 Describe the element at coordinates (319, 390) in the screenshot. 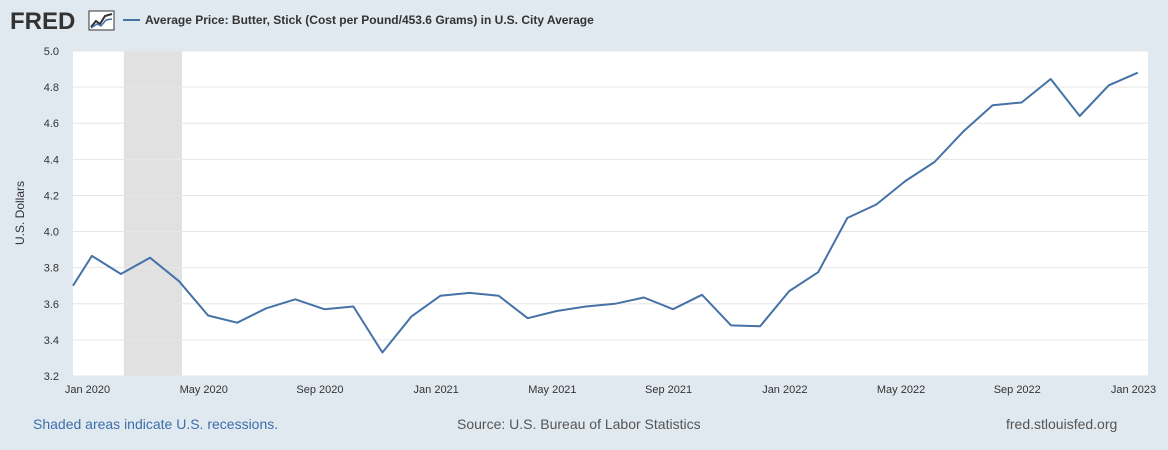

I see `x-tick-label-sep-2020: Sep 2020` at that location.